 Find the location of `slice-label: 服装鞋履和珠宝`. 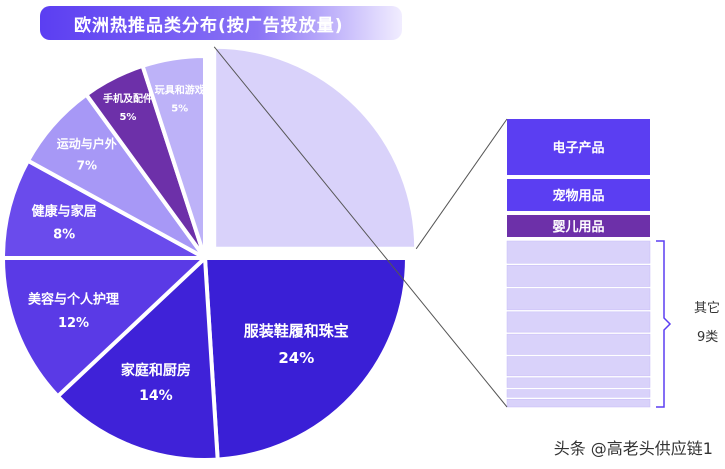

slice-label: 服装鞋履和珠宝 is located at coordinates (296, 331).